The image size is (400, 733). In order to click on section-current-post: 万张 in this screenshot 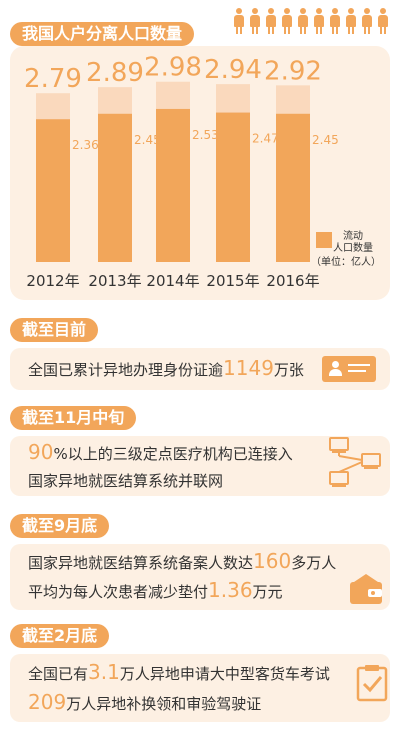, I will do `click(288, 370)`.